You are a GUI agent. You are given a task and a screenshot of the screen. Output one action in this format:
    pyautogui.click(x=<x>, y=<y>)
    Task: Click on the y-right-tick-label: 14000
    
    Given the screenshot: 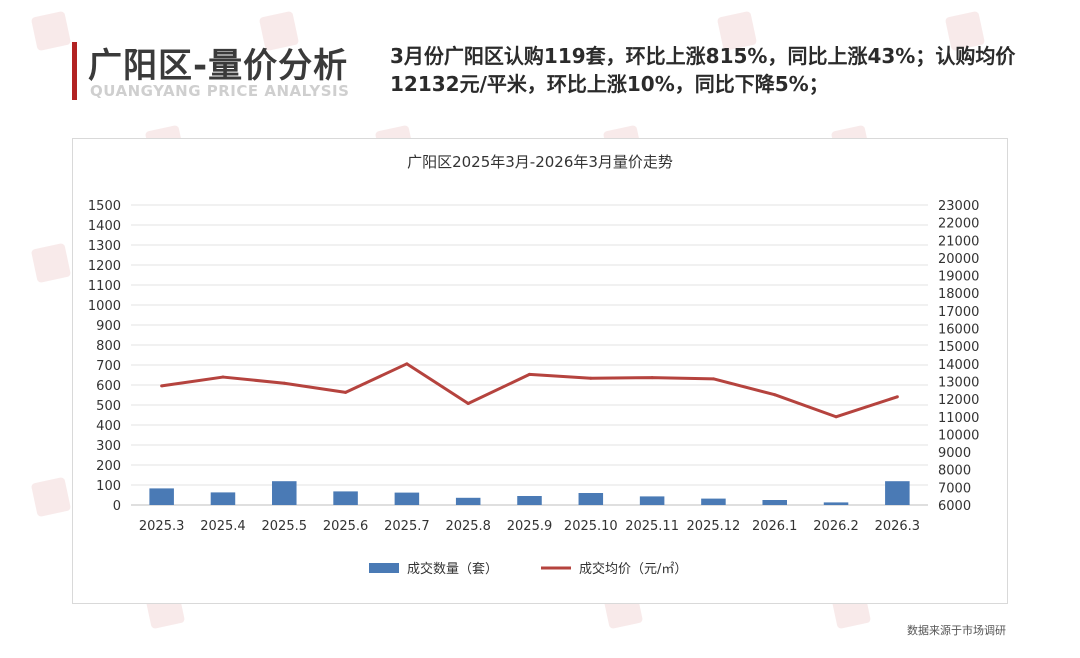 What is the action you would take?
    pyautogui.click(x=958, y=365)
    